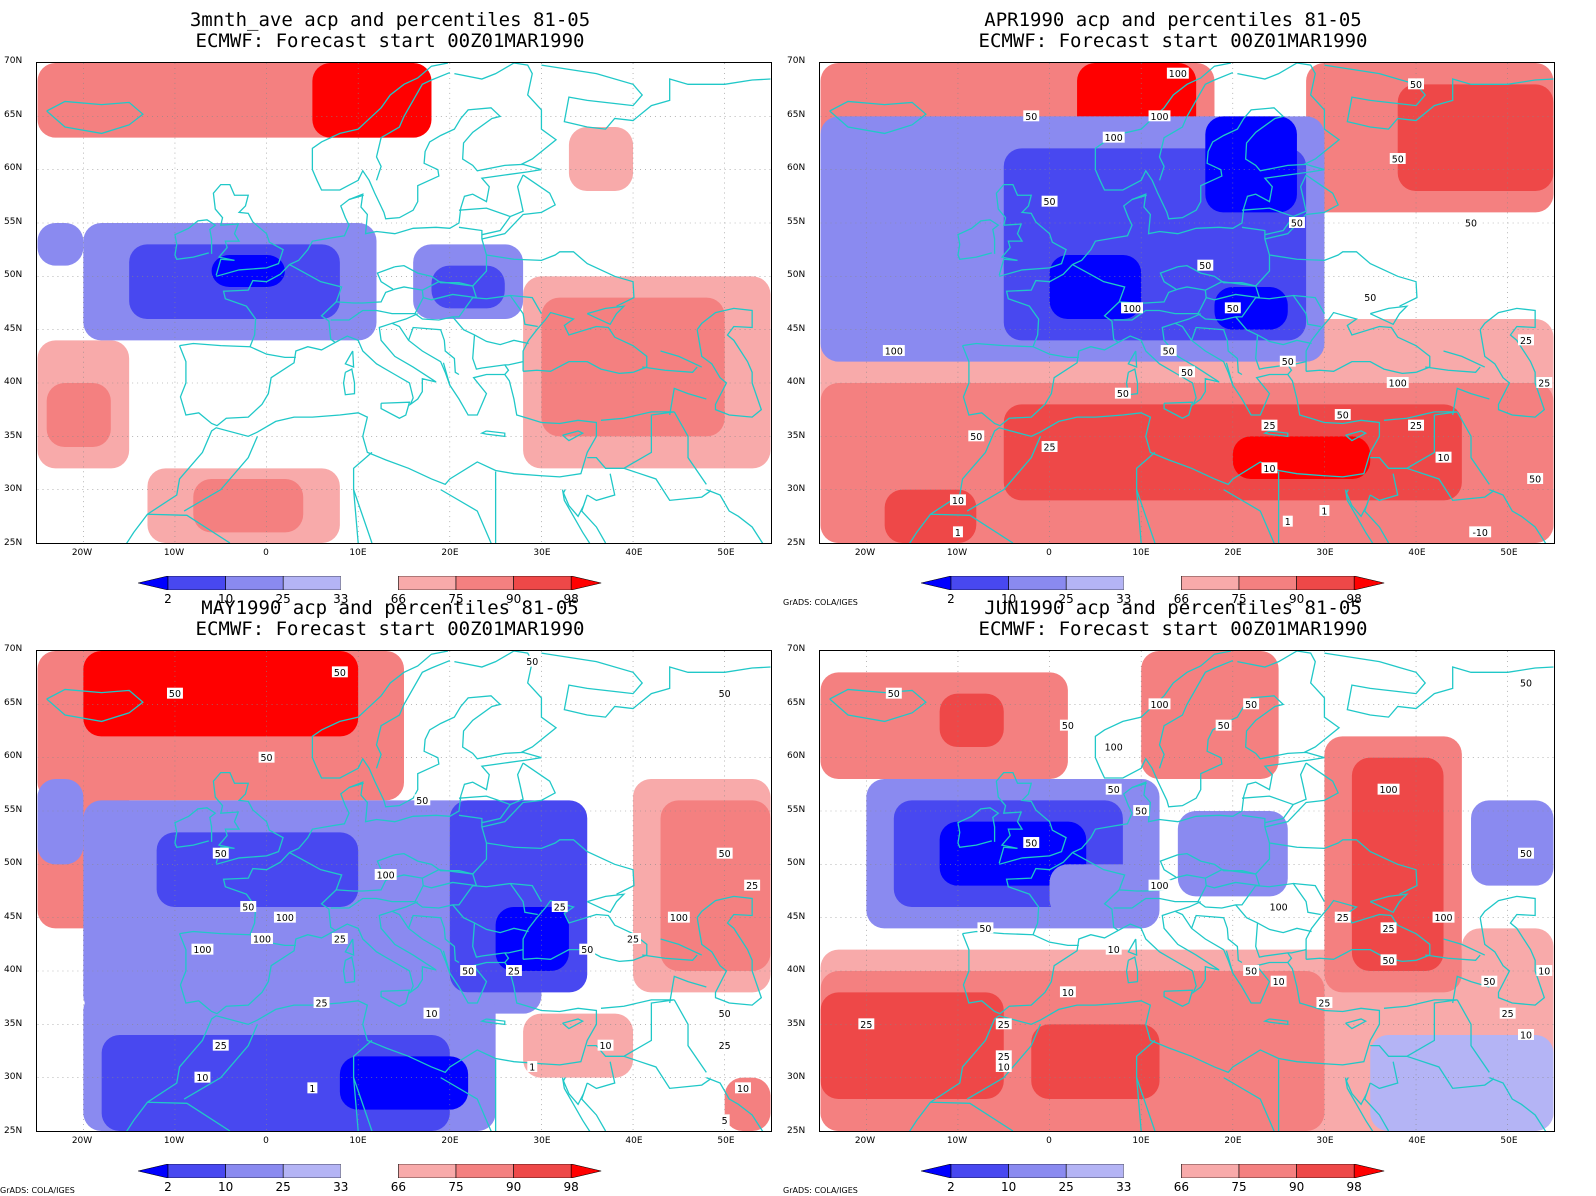 Image resolution: width=1596 pixels, height=1196 pixels. What do you see at coordinates (153, 1171) in the screenshot?
I see `legend-arrow-left` at bounding box center [153, 1171].